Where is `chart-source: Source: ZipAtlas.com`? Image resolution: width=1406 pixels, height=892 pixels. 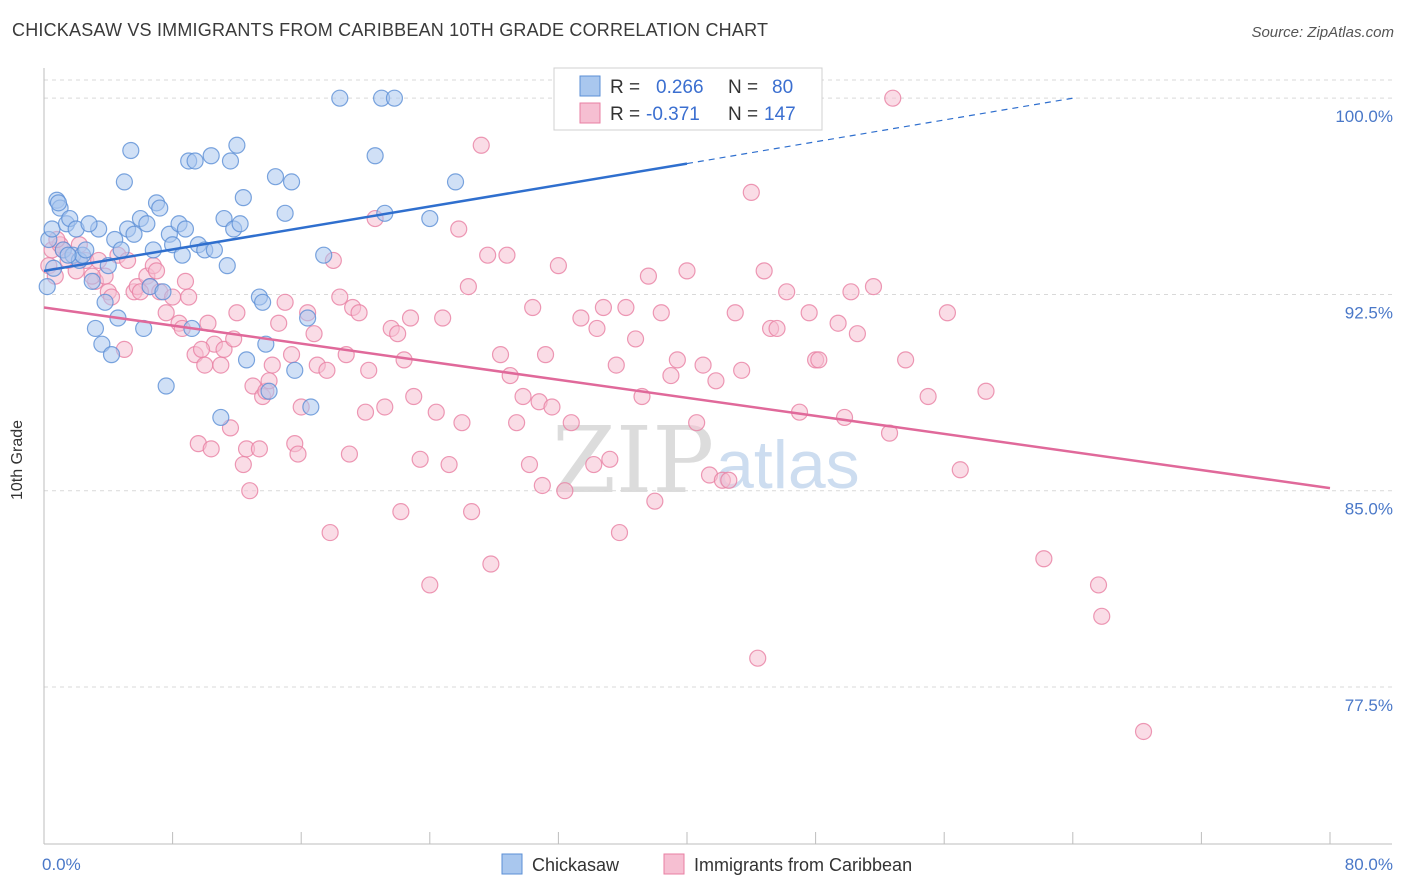 chart-source: Source: ZipAtlas.com is located at coordinates (1322, 32).